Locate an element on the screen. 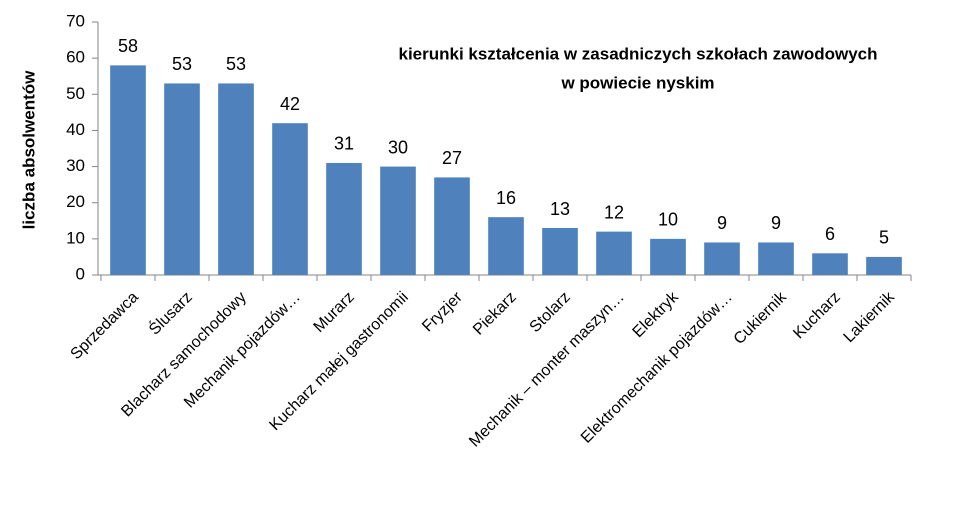 The image size is (965, 519). y-tick-label: 70 is located at coordinates (75, 20).